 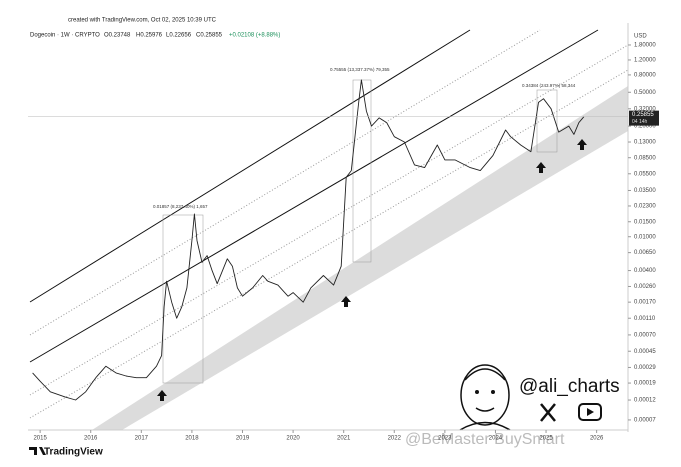 I want to click on annotation: 0.75555 (13,337.37%) 79,355, so click(x=360, y=69).